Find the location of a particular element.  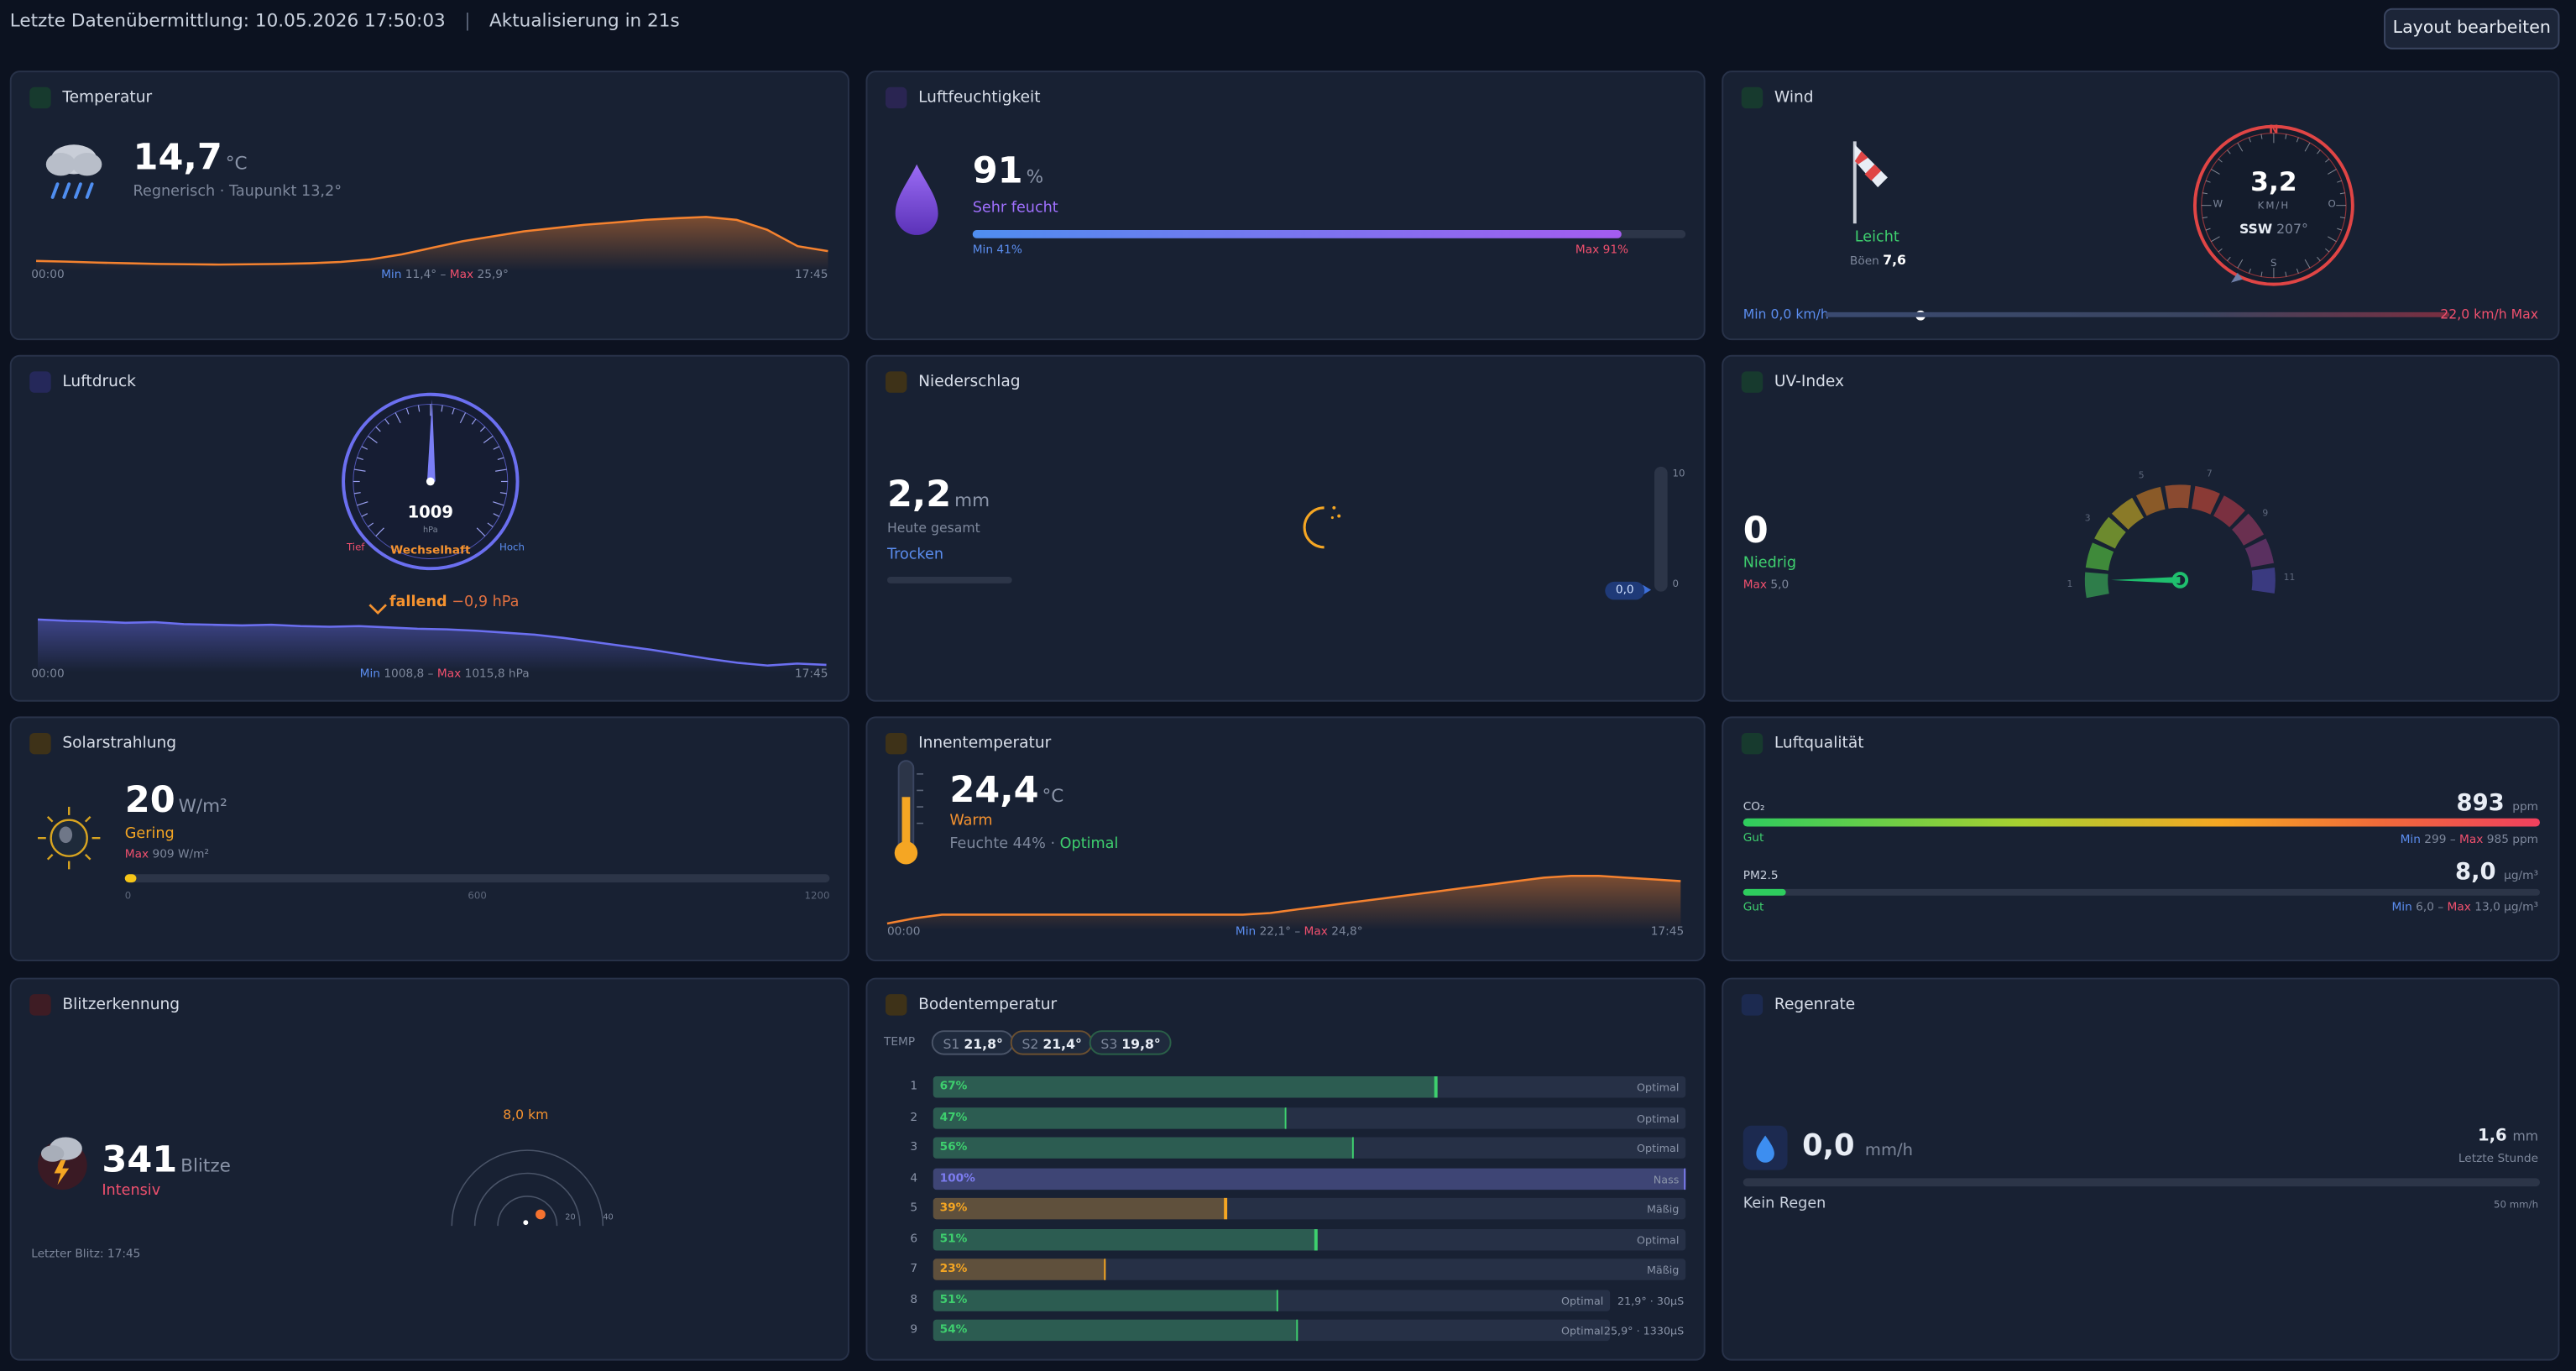

unit: mm/h is located at coordinates (1889, 1151).